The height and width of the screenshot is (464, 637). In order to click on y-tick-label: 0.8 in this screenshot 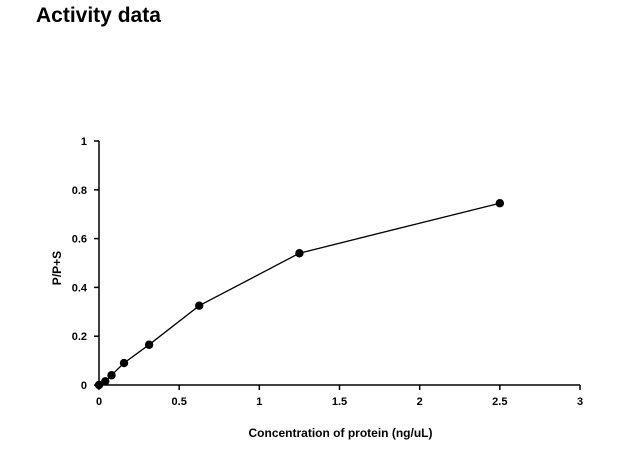, I will do `click(79, 191)`.